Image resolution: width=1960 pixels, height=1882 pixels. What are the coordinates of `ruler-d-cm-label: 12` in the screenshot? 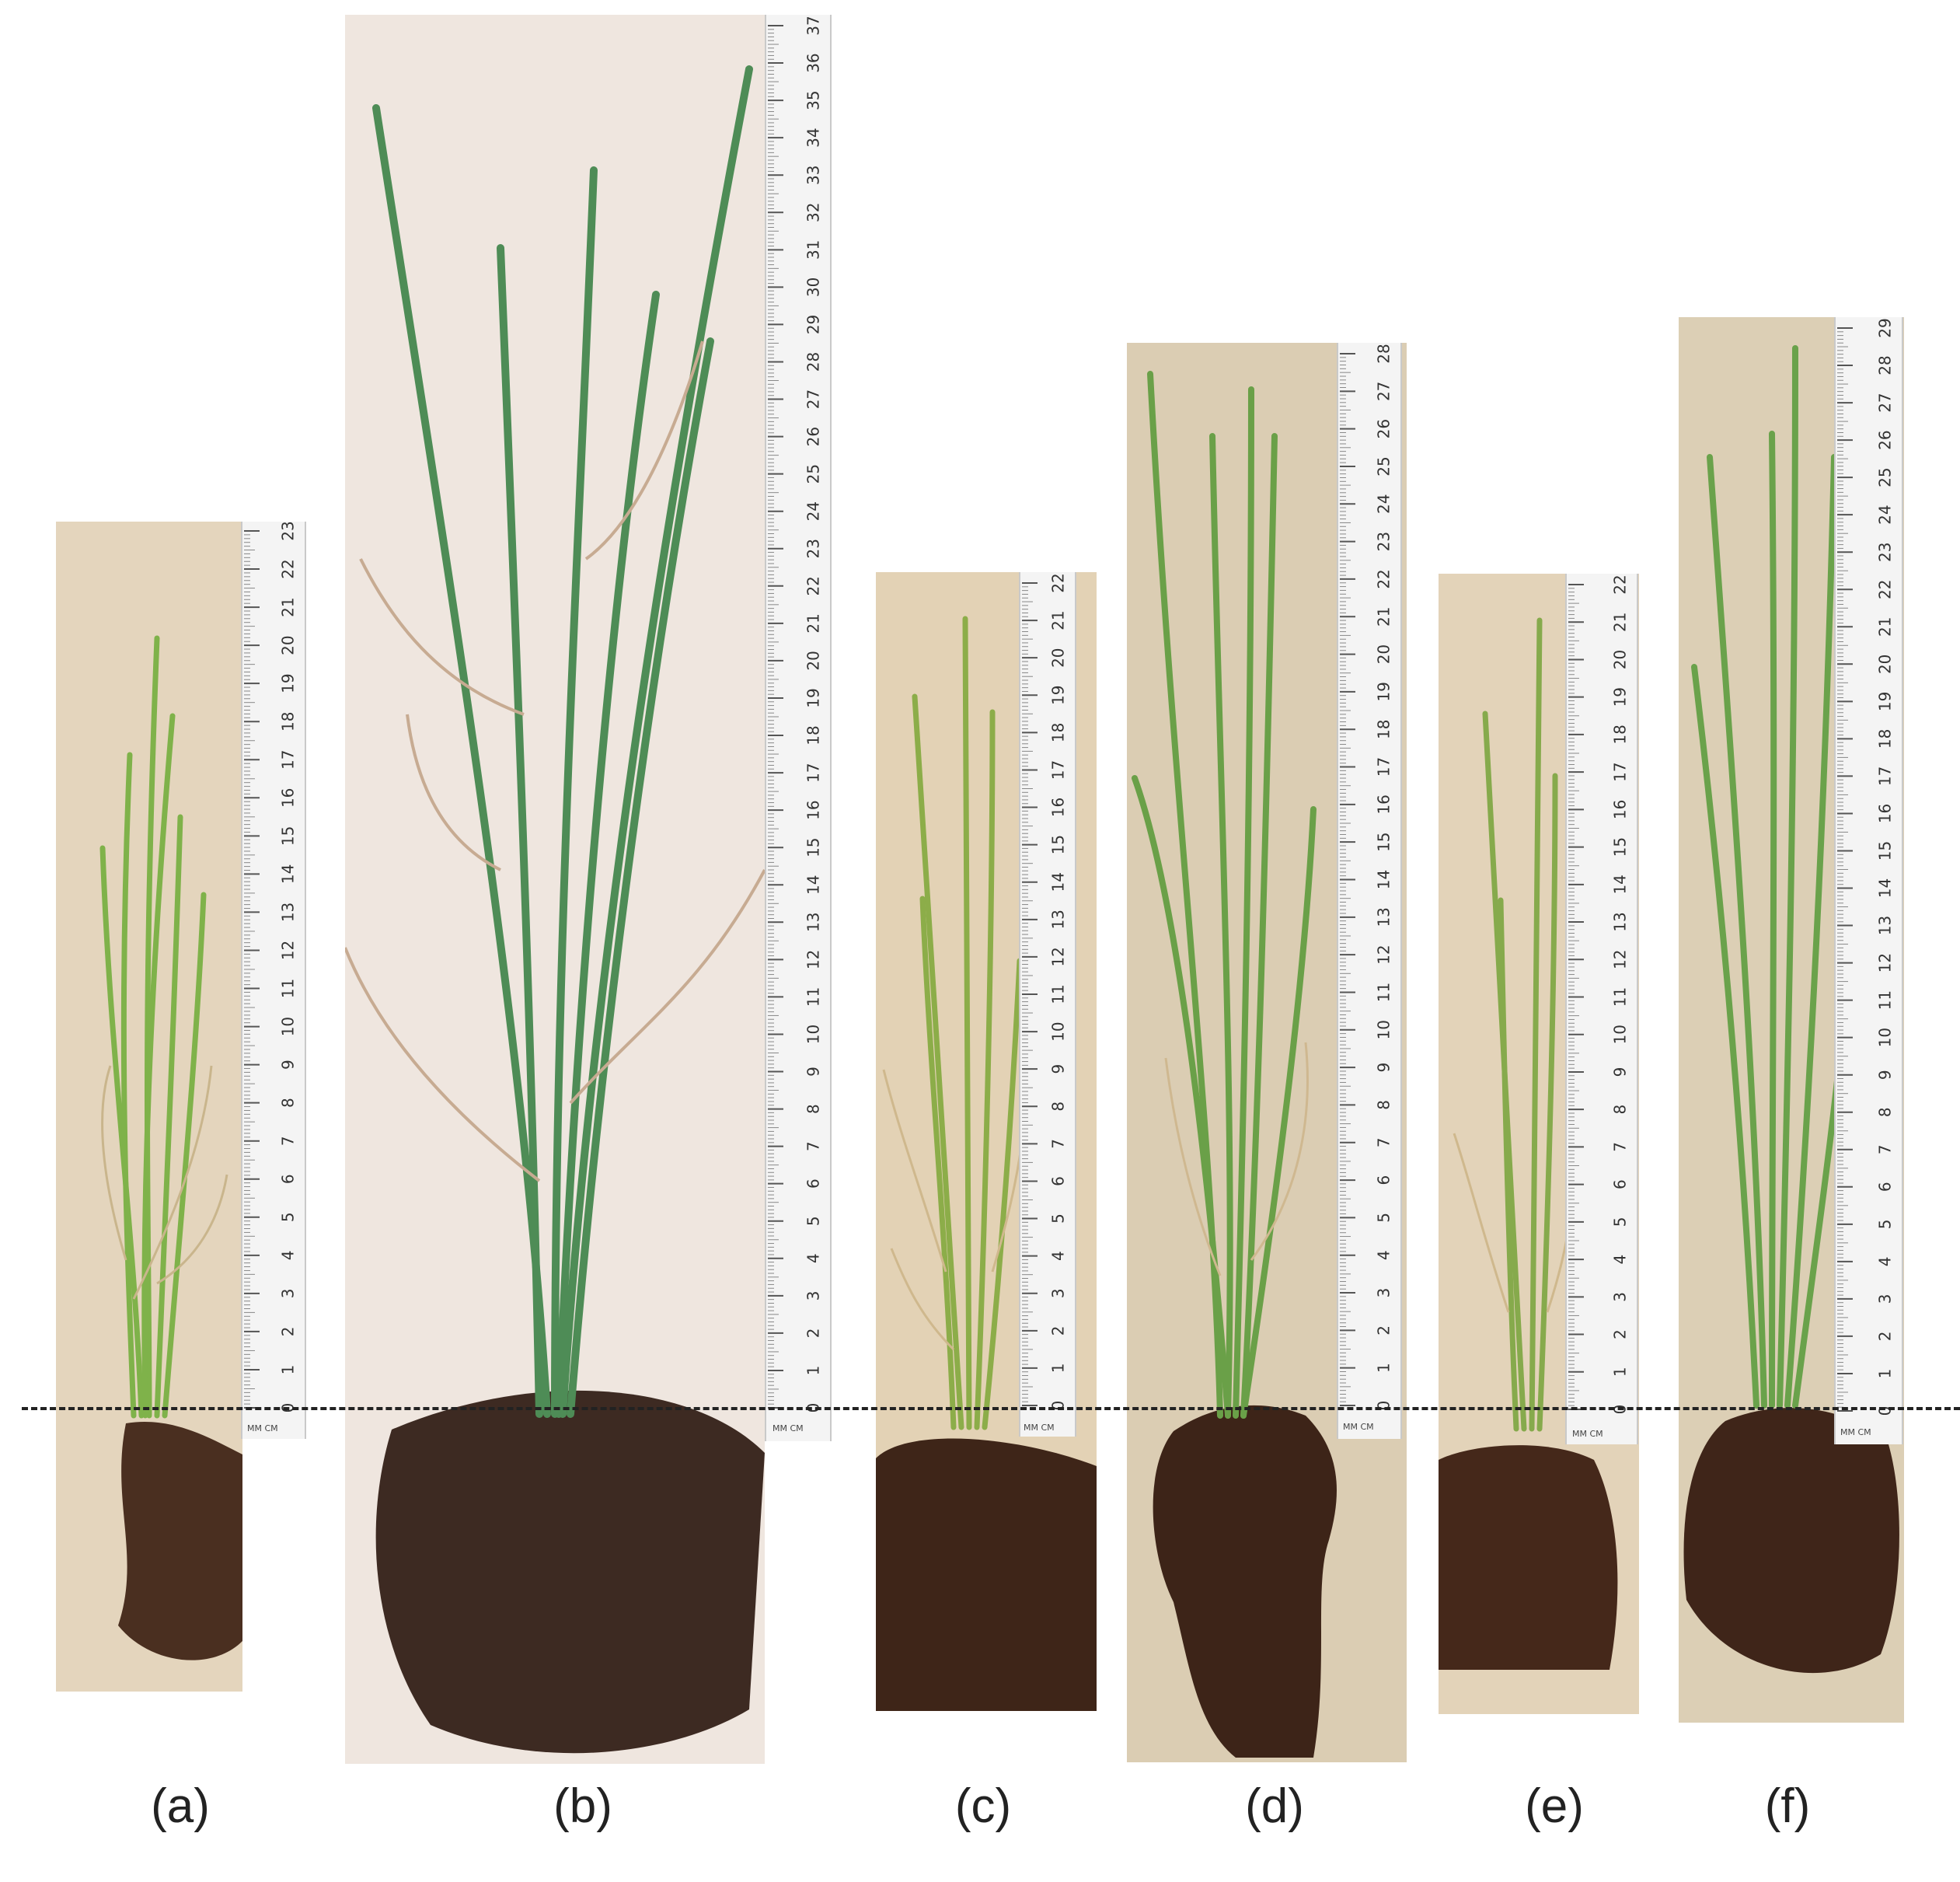 It's located at (1384, 954).